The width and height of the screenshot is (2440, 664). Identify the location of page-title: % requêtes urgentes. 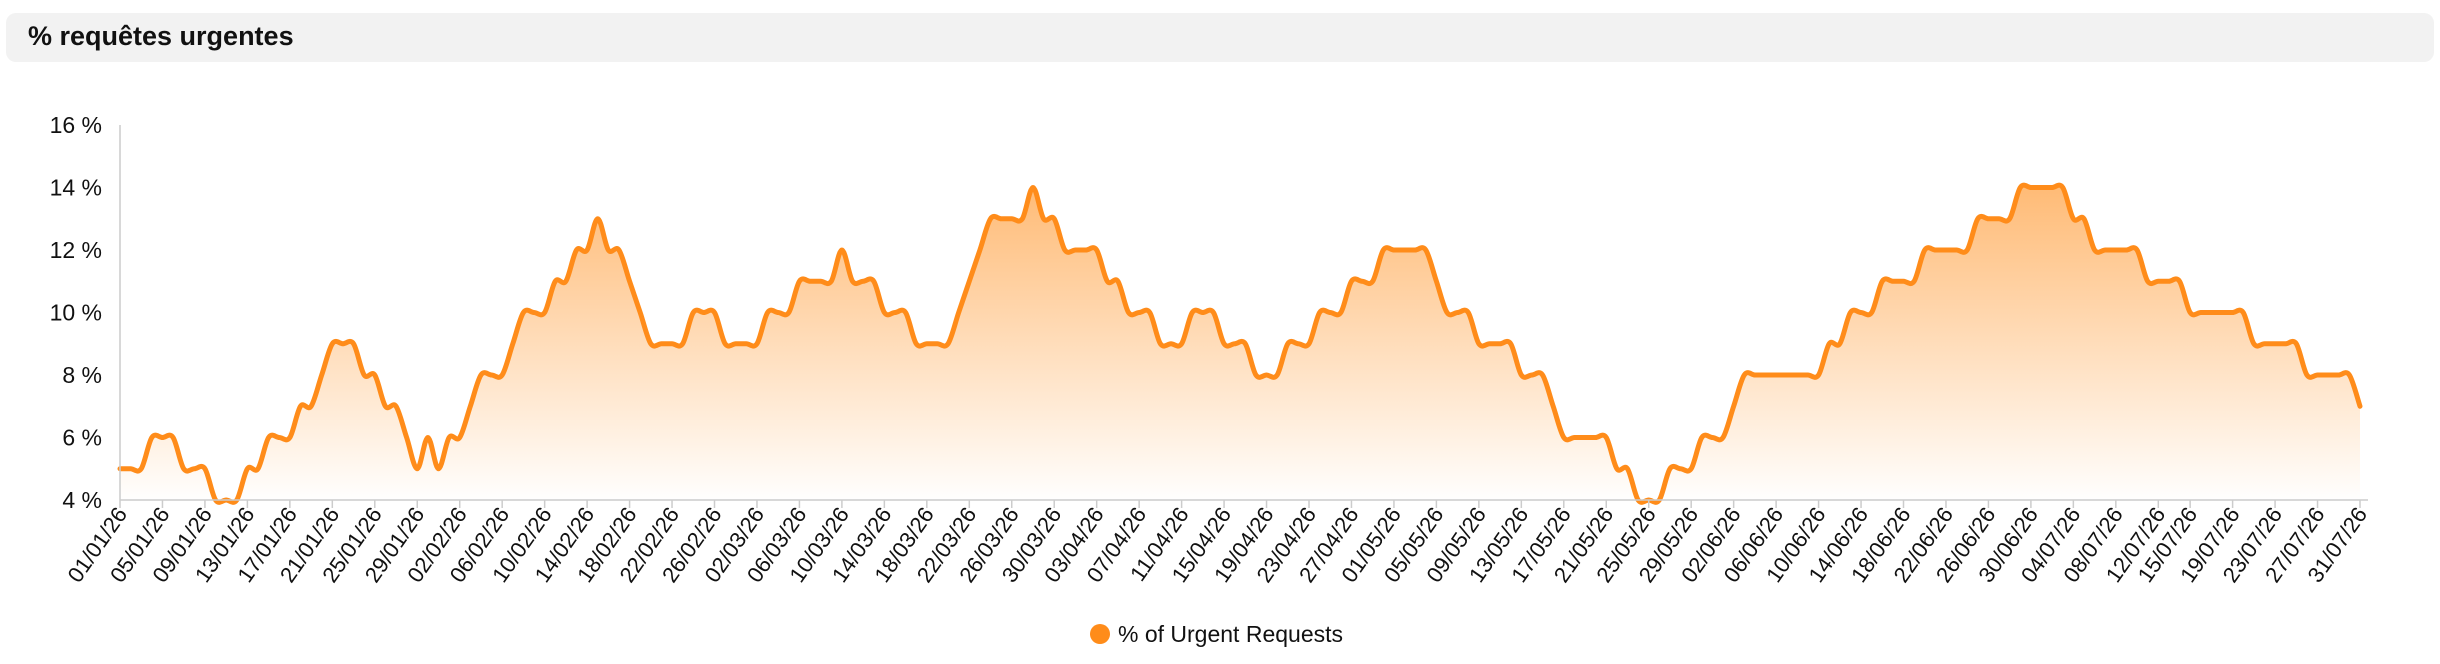
(161, 36).